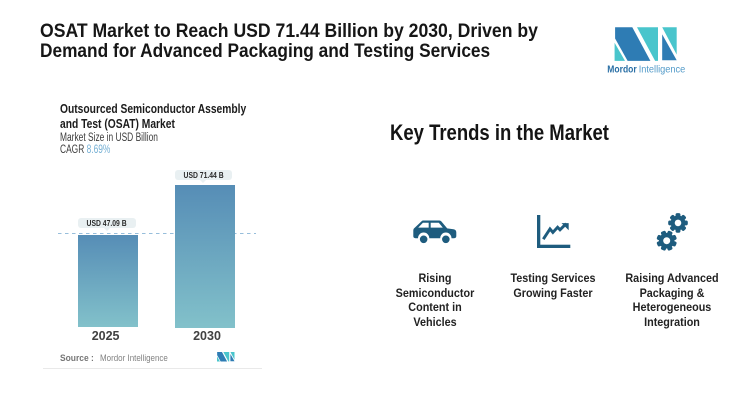 Image resolution: width=750 pixels, height=404 pixels. Describe the element at coordinates (622, 70) in the screenshot. I see `svg-text: Mordor` at that location.